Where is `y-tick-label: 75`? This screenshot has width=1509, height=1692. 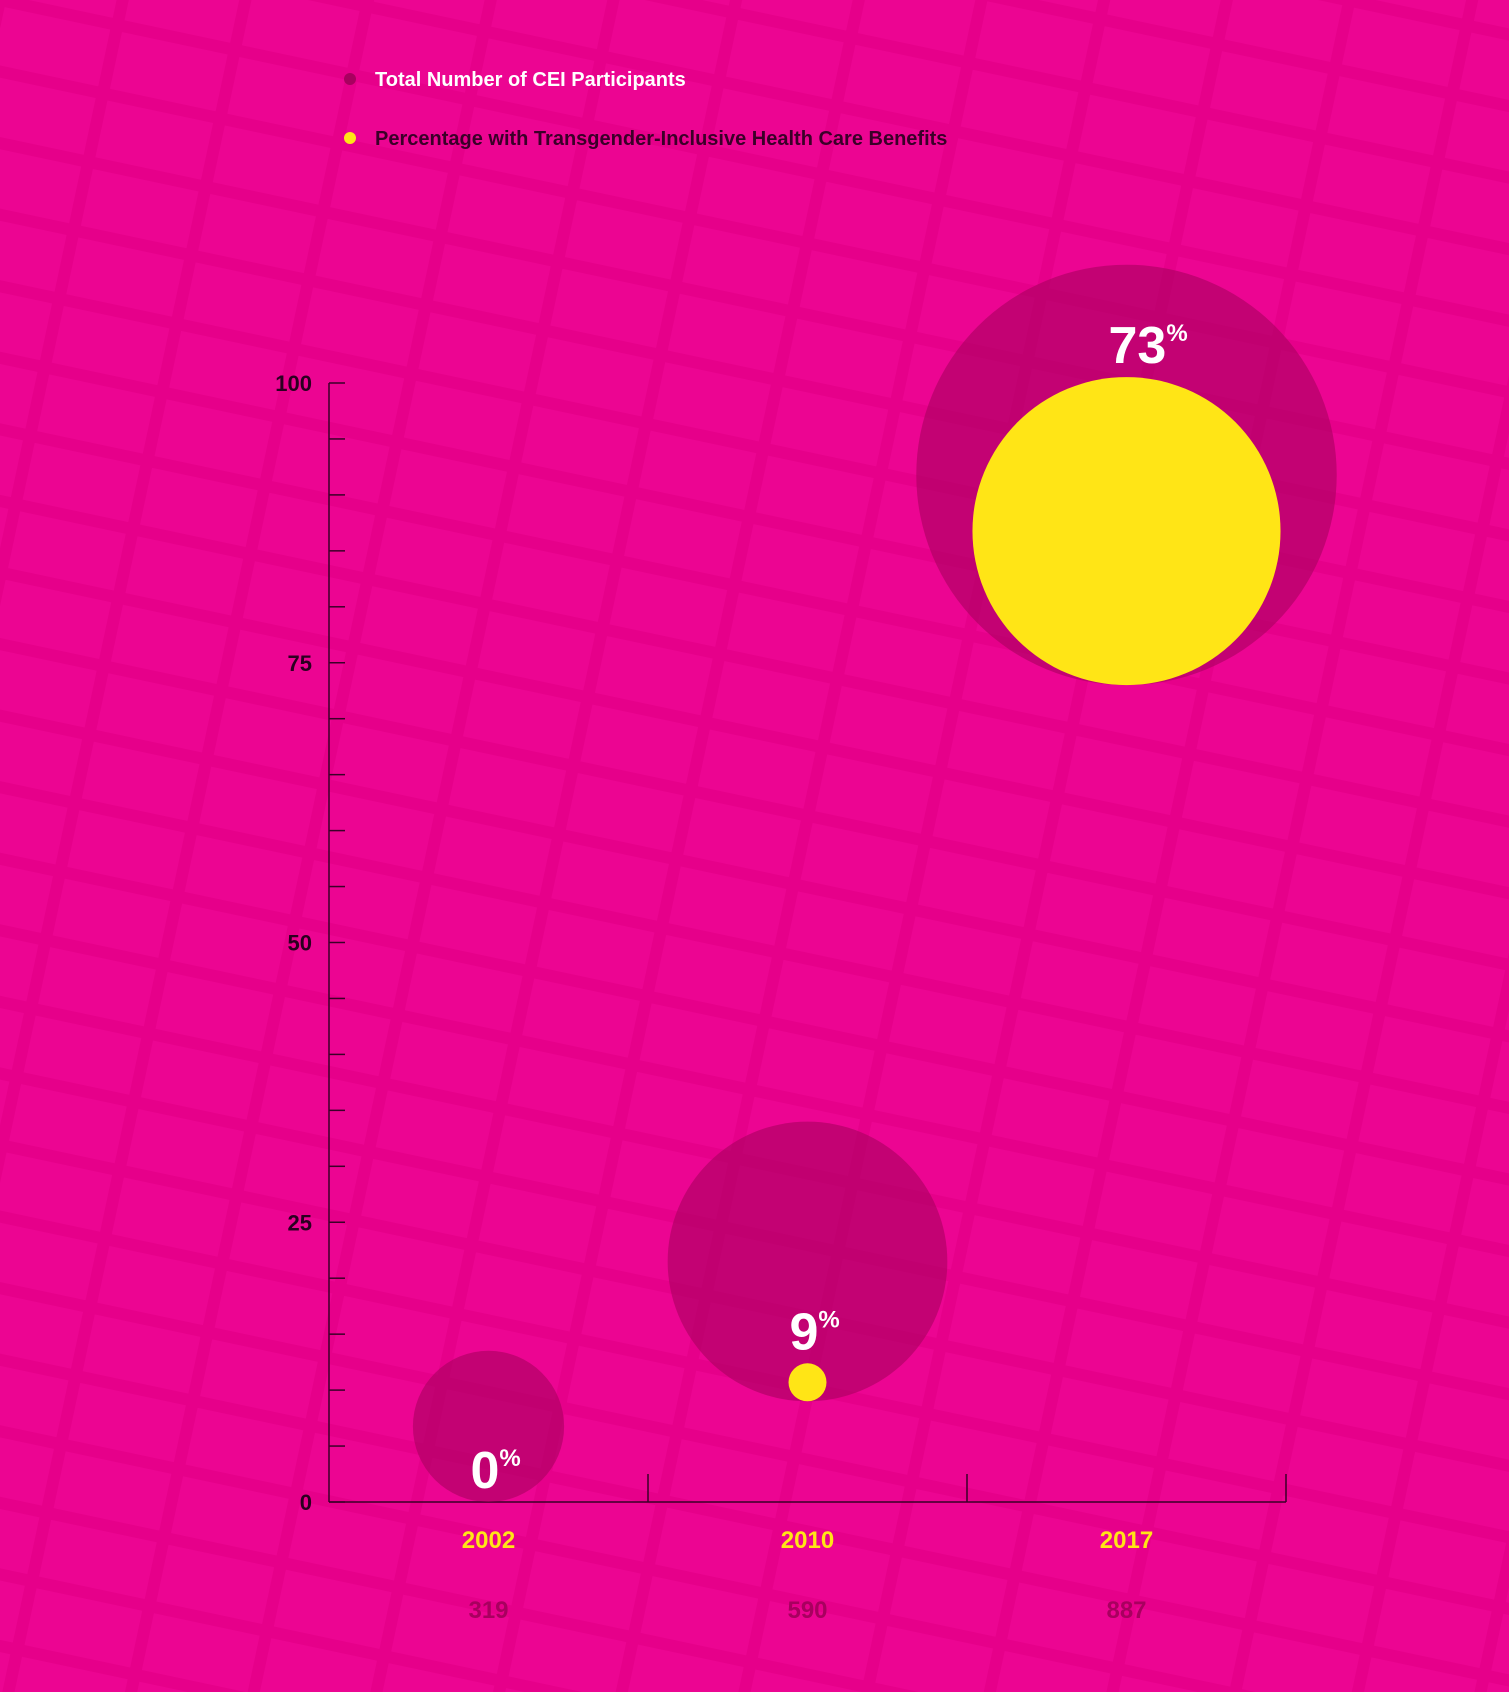 y-tick-label: 75 is located at coordinates (300, 663).